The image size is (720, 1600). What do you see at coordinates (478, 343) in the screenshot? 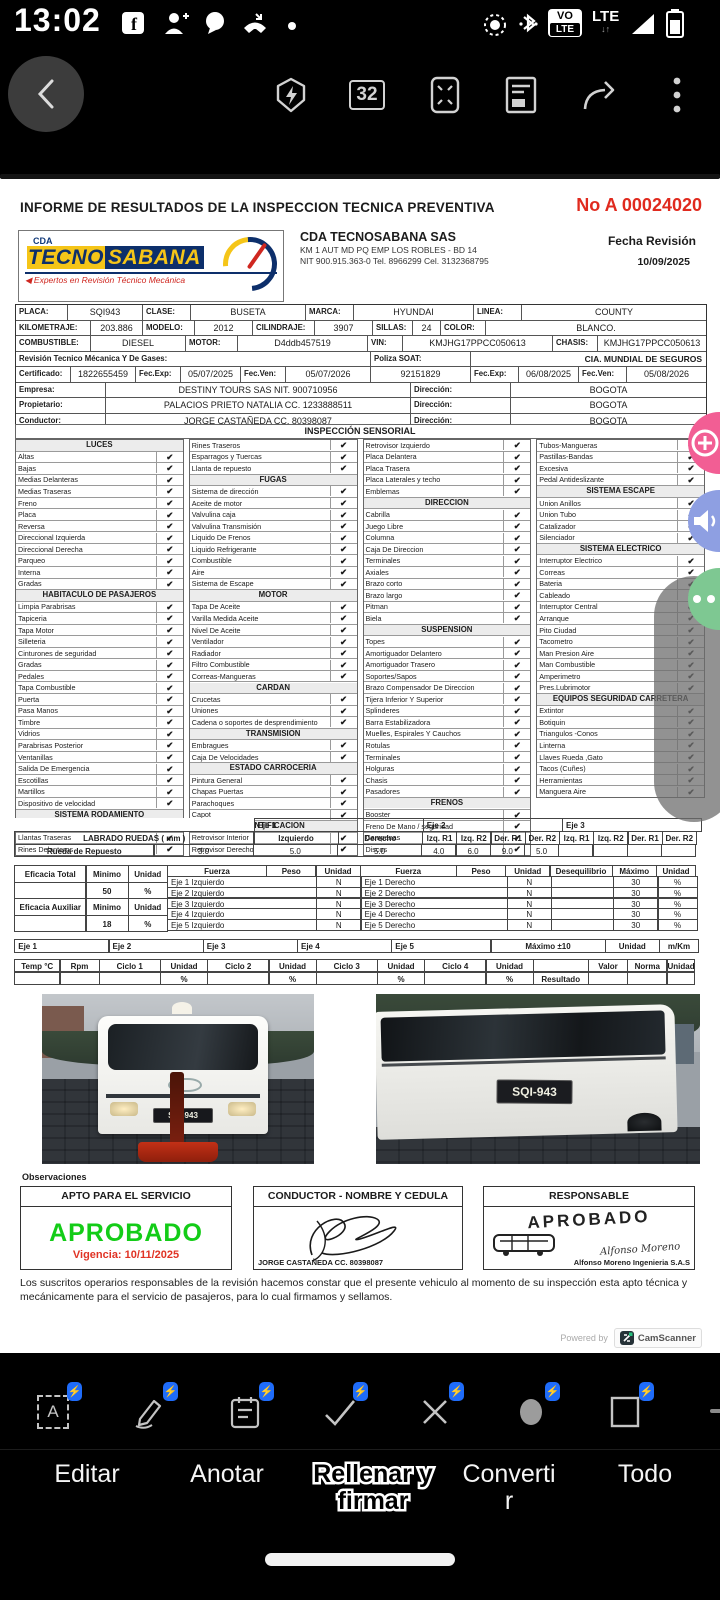
I see `vehicle-cell: KMJHG17PPCC050613` at bounding box center [478, 343].